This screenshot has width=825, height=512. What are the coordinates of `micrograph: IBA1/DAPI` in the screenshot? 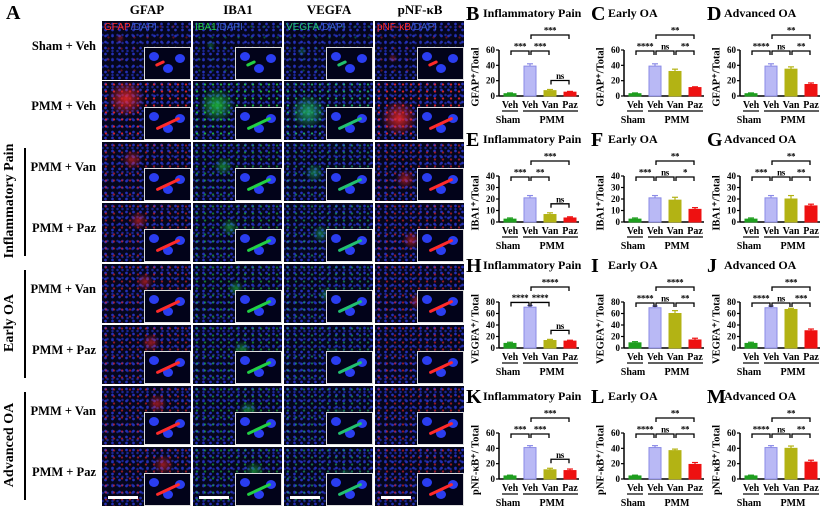 It's located at (237, 50).